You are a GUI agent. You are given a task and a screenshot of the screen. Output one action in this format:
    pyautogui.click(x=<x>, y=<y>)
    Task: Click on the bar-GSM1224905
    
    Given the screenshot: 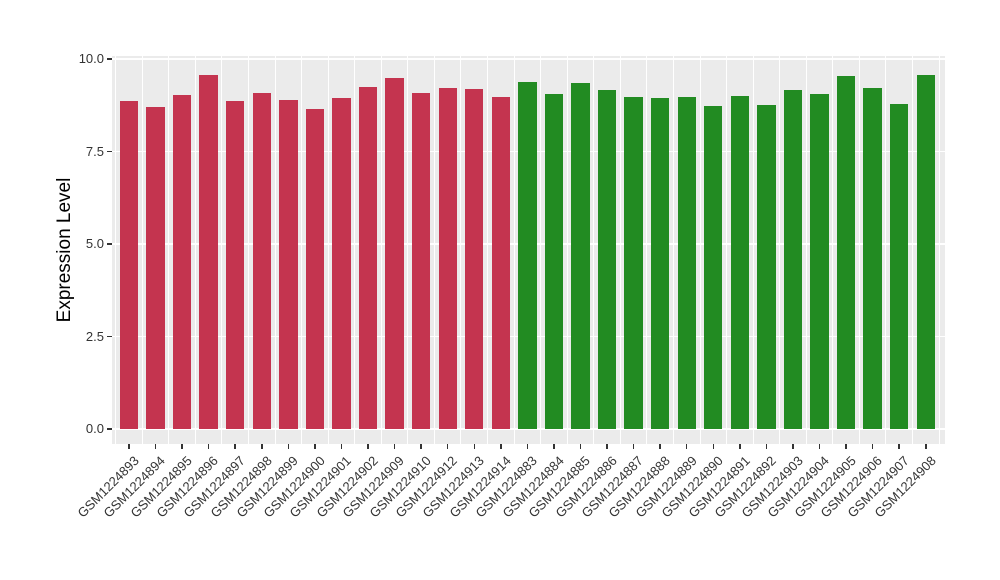 What is the action you would take?
    pyautogui.click(x=846, y=252)
    